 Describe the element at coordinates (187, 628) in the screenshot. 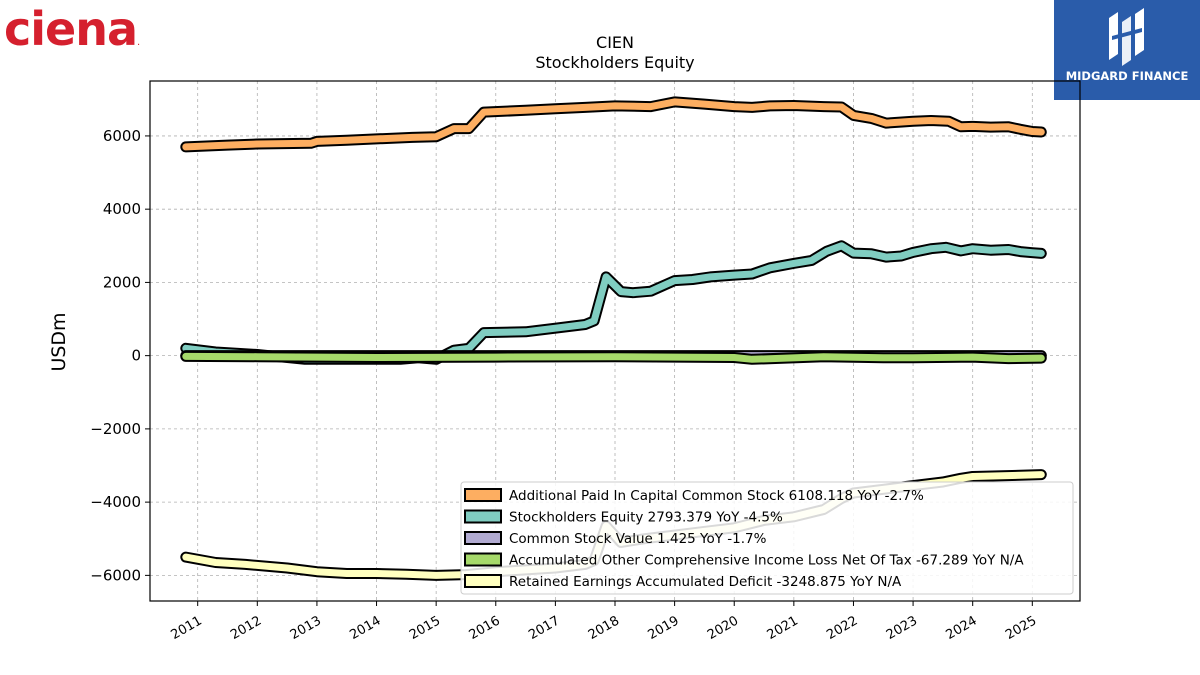

I see `x-tick-label: 2011` at that location.